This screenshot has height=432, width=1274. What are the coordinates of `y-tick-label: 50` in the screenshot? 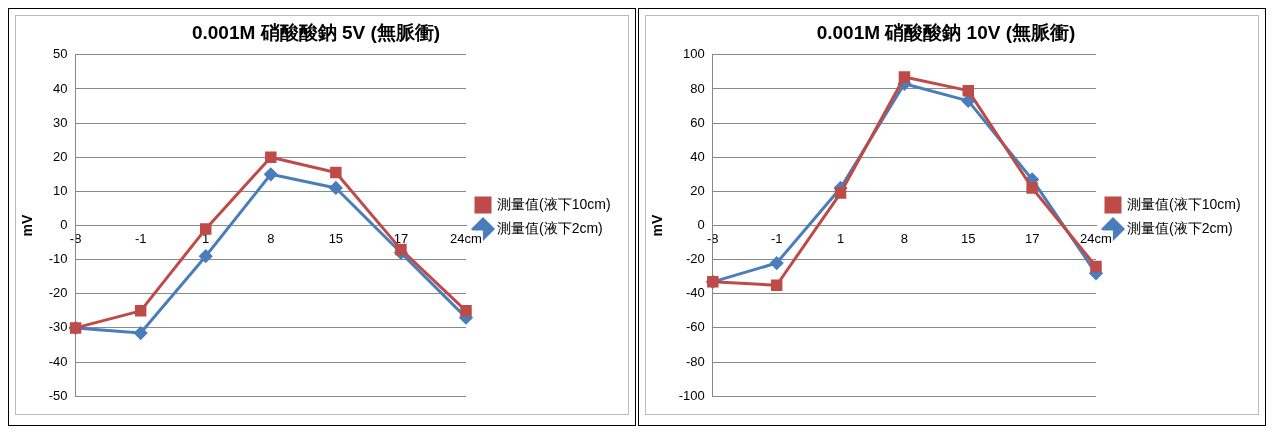 It's located at (60, 54).